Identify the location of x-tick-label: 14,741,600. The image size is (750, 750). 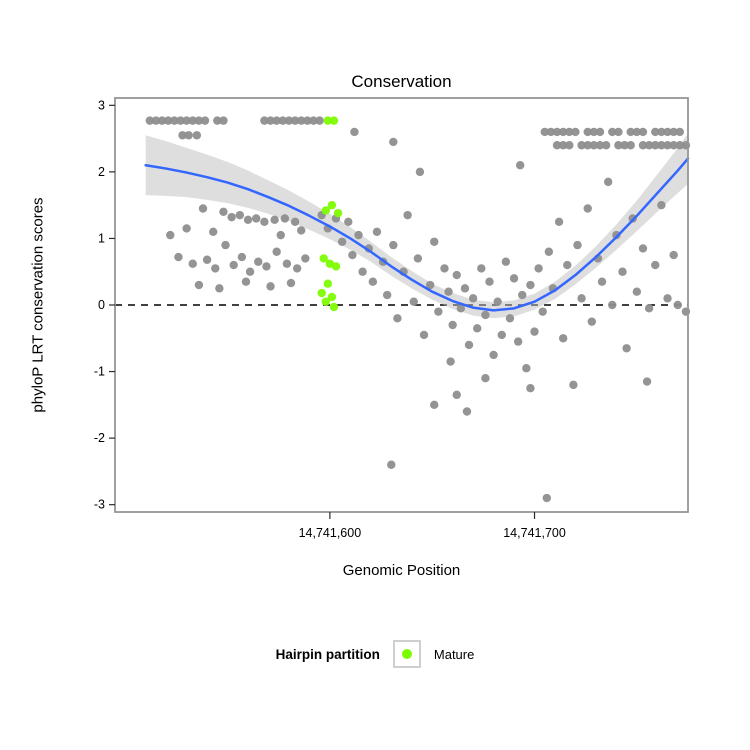
(330, 533).